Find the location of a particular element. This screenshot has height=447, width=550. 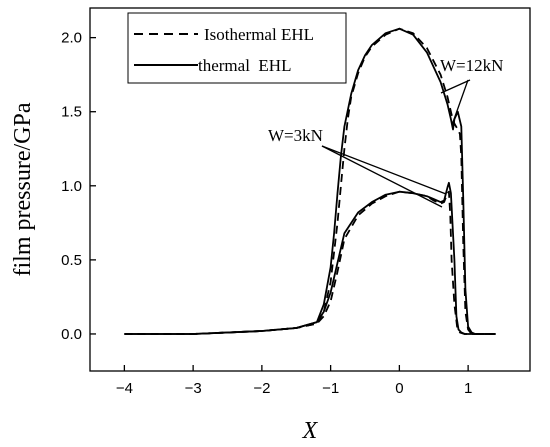

arrow-w3-b is located at coordinates (382, 176).